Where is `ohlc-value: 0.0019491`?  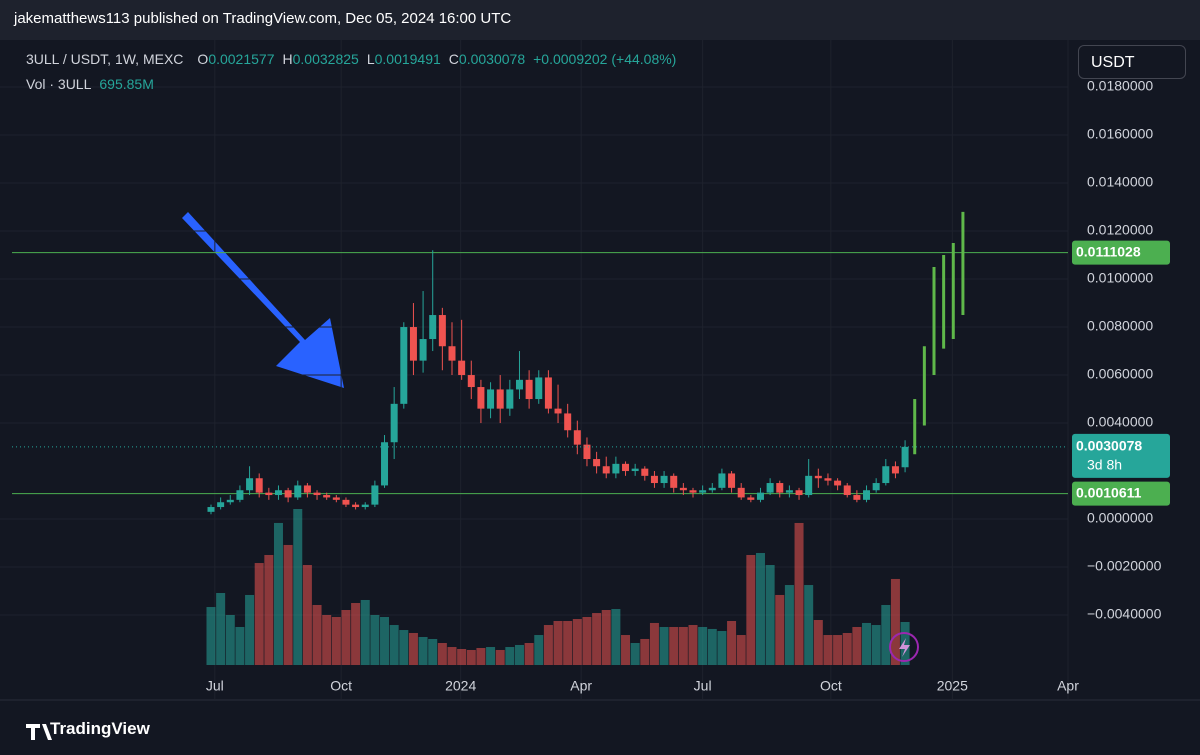
ohlc-value: 0.0019491 is located at coordinates (407, 59).